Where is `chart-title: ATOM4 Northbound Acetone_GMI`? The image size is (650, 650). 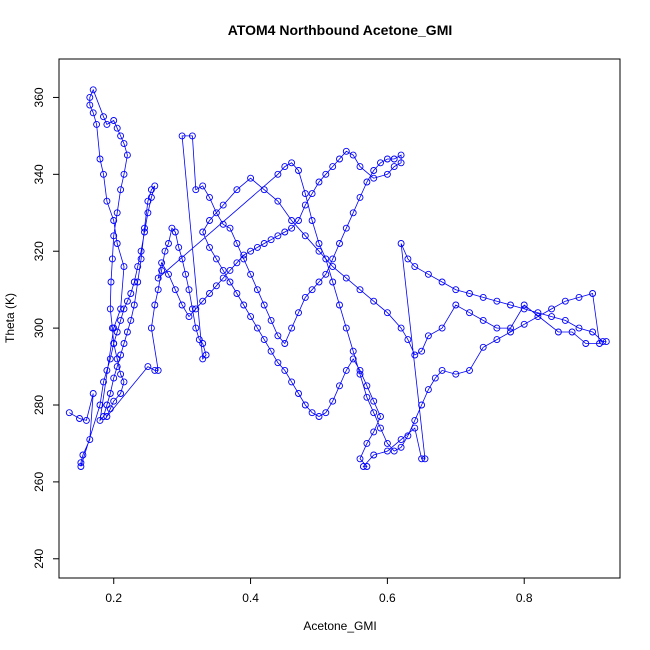
chart-title: ATOM4 Northbound Acetone_GMI is located at coordinates (340, 30).